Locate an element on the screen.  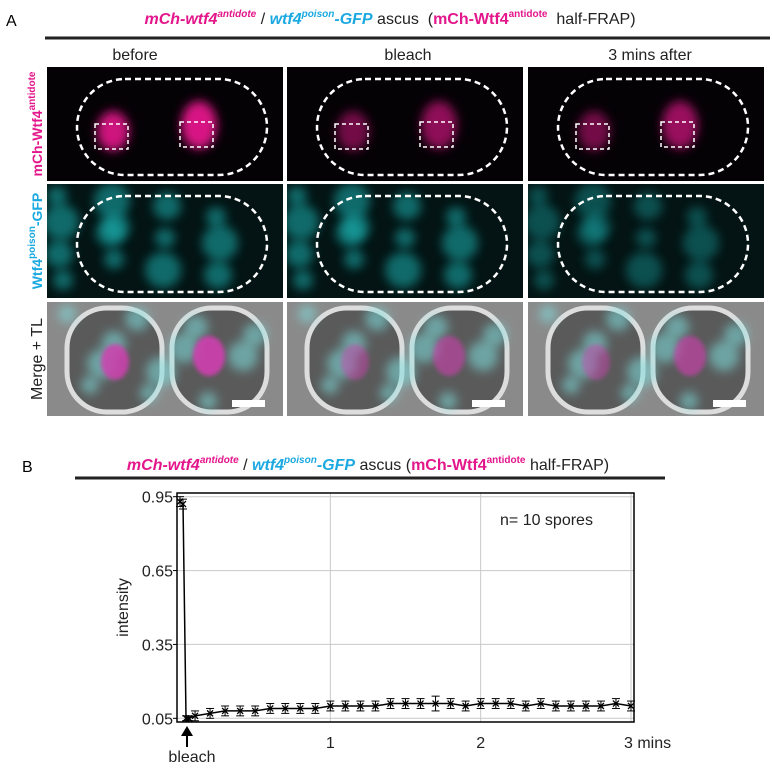
title-segment: poison is located at coordinates (318, 14).